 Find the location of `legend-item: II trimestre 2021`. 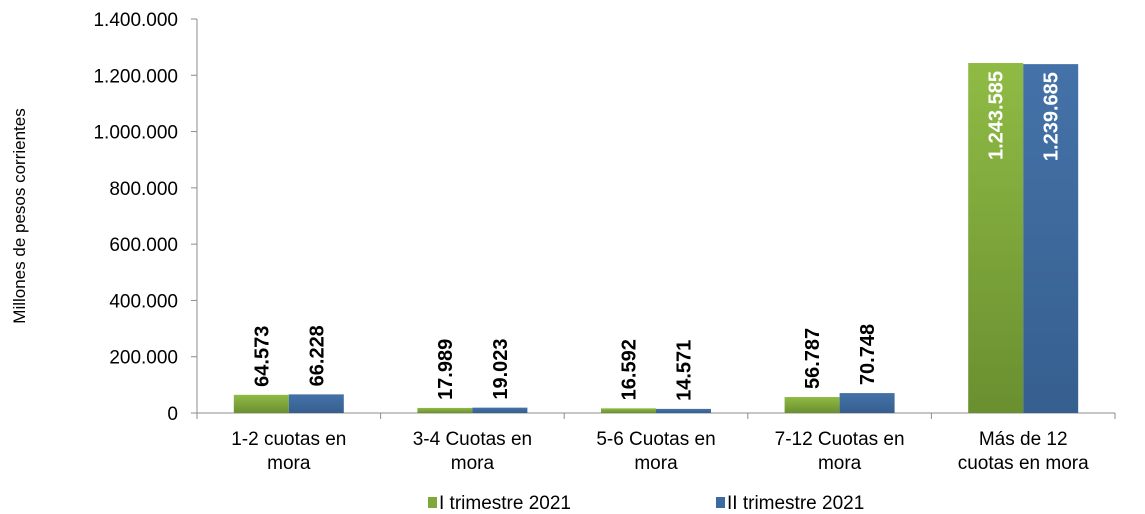

legend-item: II trimestre 2021 is located at coordinates (790, 503).